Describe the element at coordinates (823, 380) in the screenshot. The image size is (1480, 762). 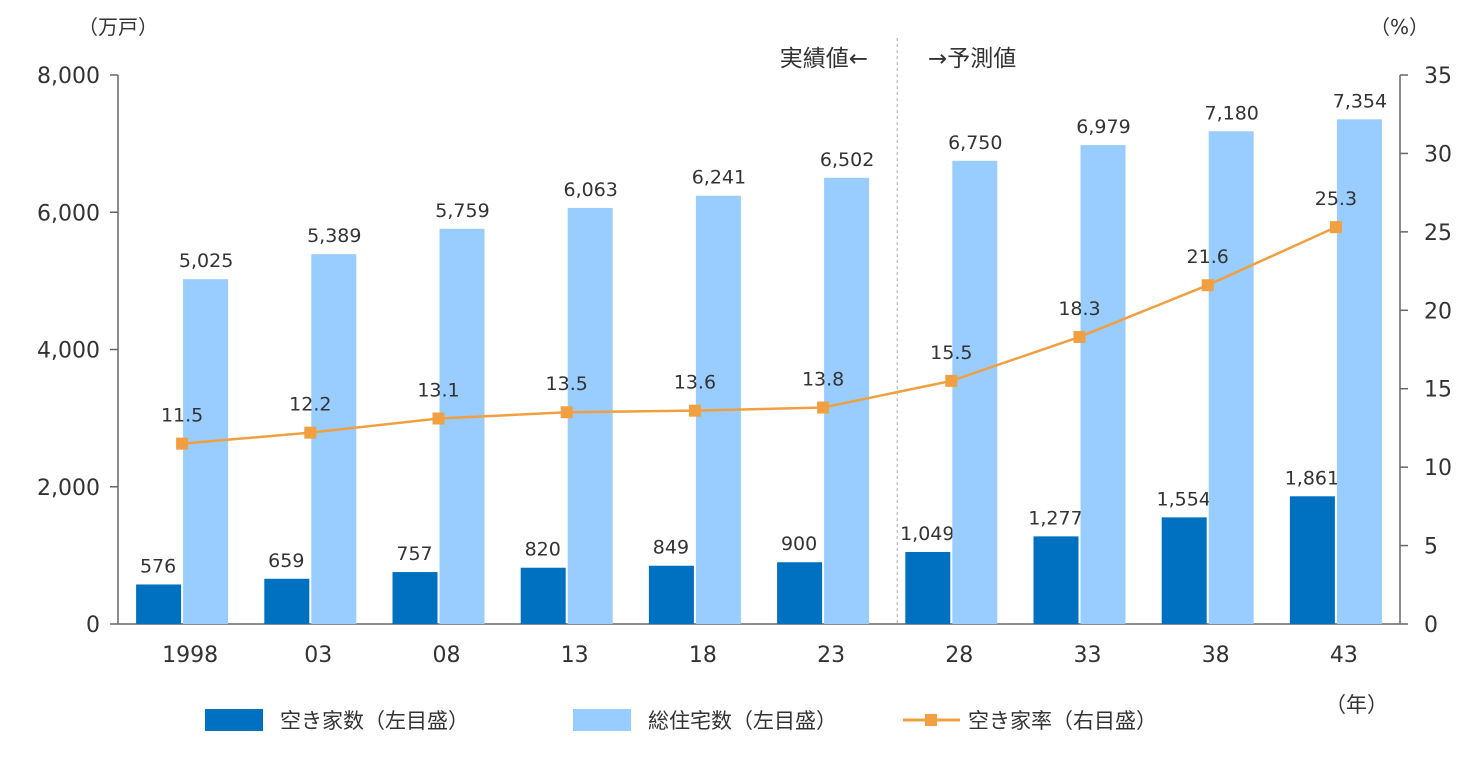
I see `data-label-vacancy-rate: 13.8` at that location.